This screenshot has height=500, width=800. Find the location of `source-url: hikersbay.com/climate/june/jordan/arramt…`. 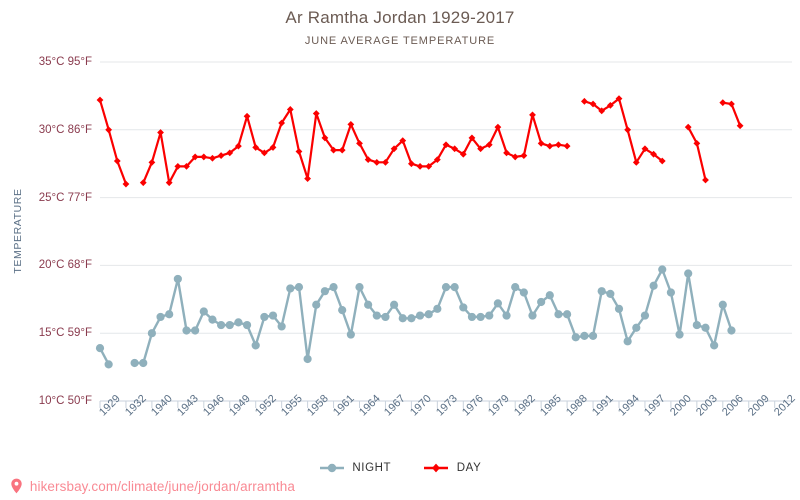

source-url: hikersbay.com/climate/june/jordan/arramt… is located at coordinates (152, 486).